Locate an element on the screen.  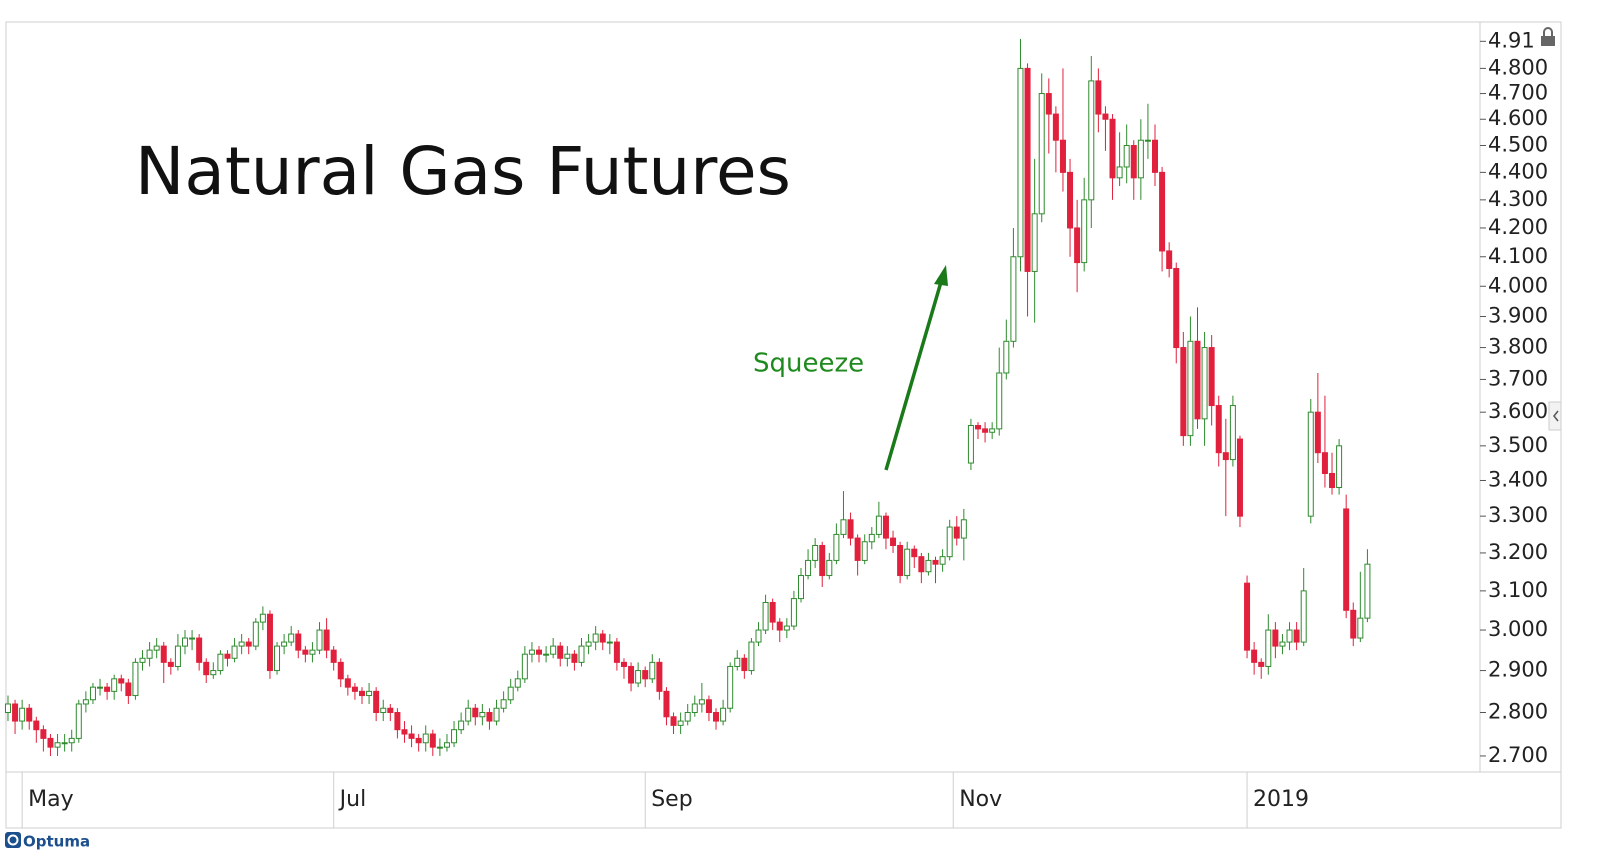
y-tick-label: 4.800 is located at coordinates (1518, 67).